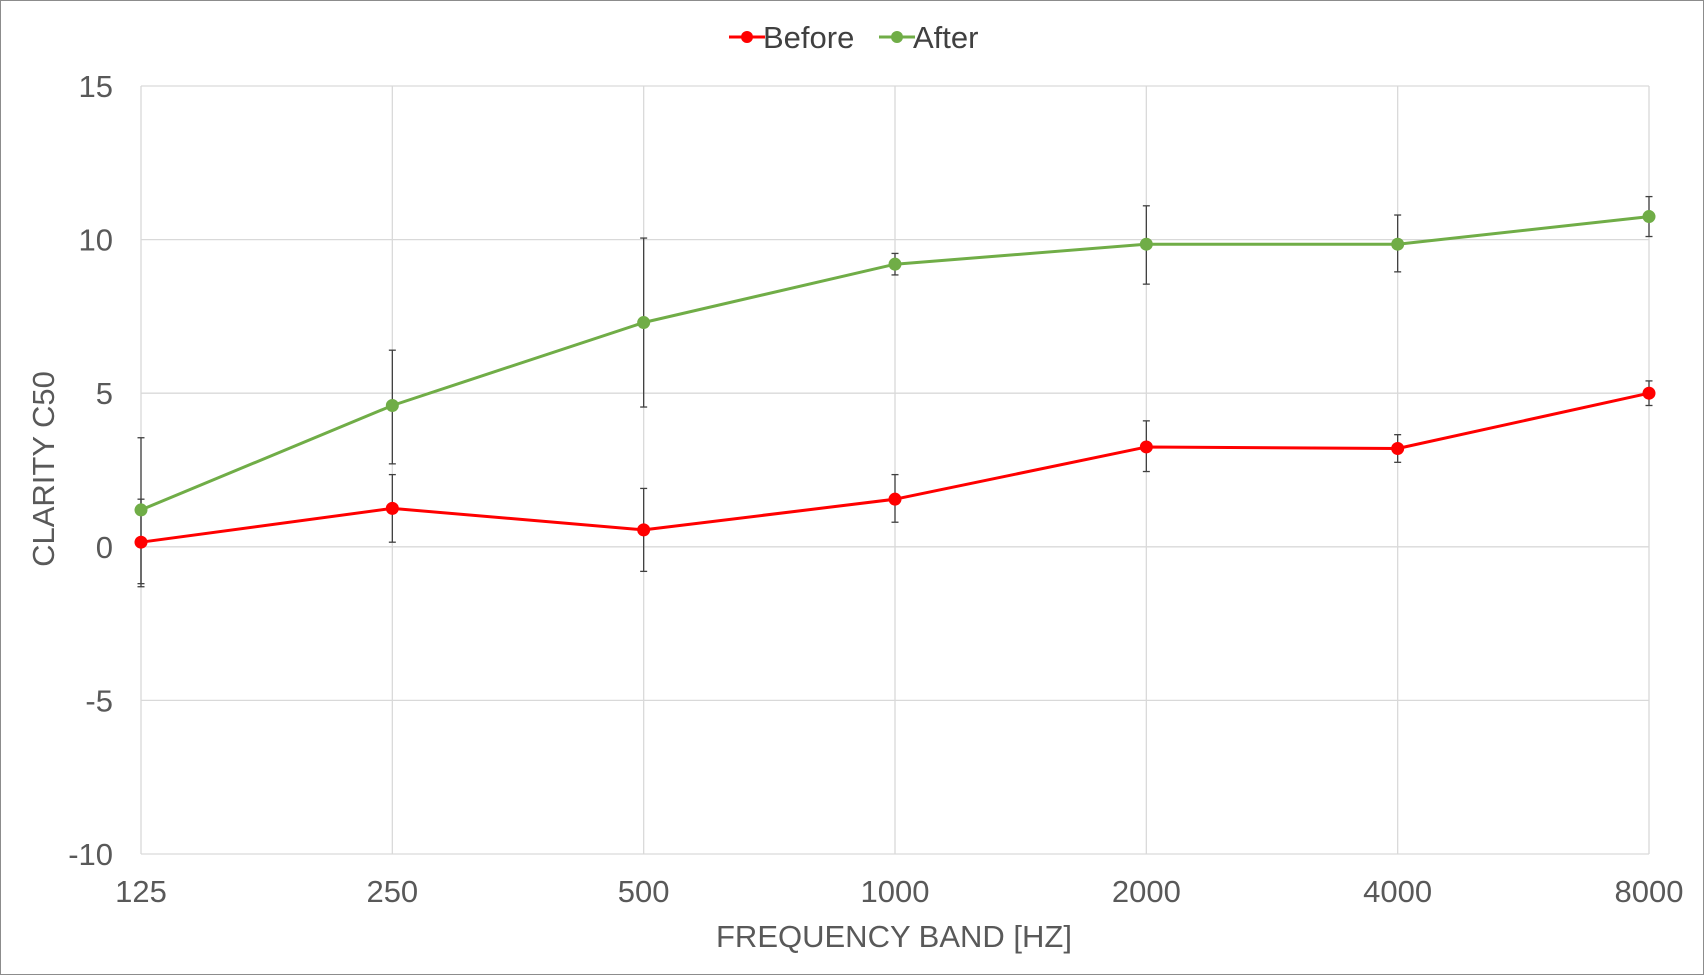  What do you see at coordinates (1649, 891) in the screenshot?
I see `x-tick-label: 8000` at bounding box center [1649, 891].